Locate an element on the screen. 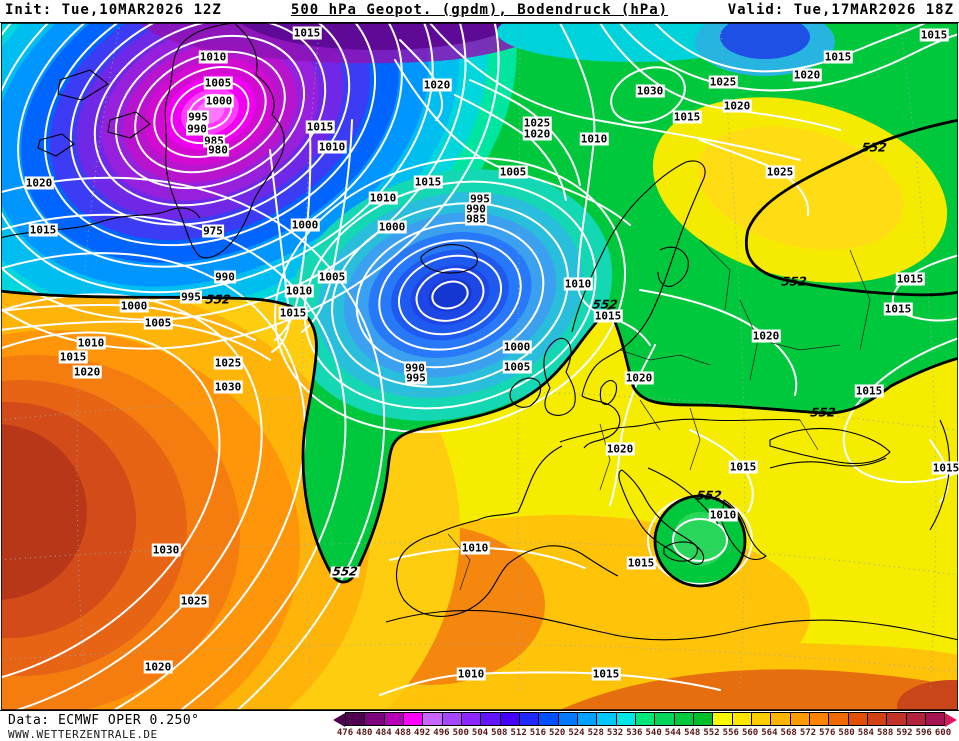 The width and height of the screenshot is (959, 741). colorbar-value: 564 is located at coordinates (769, 733).